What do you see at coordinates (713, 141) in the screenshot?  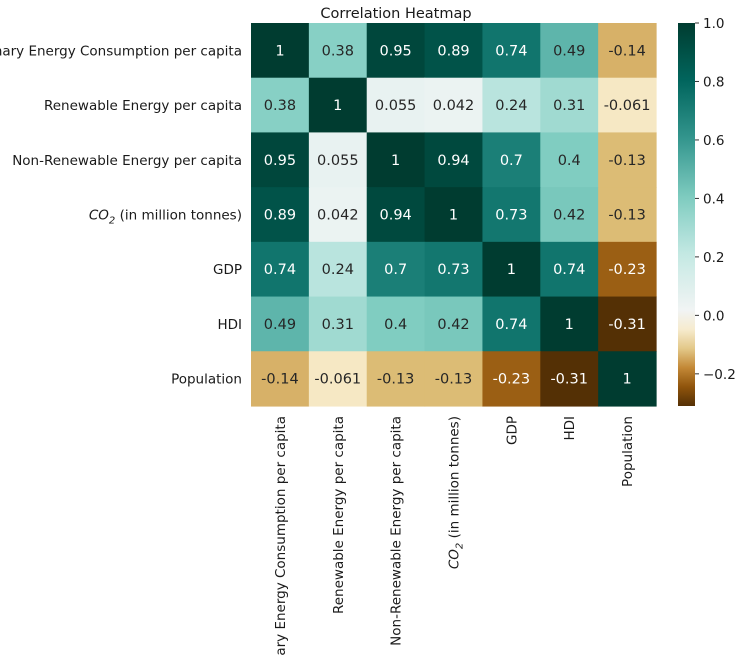 I see `colorbar-tick-label: 0.6` at bounding box center [713, 141].